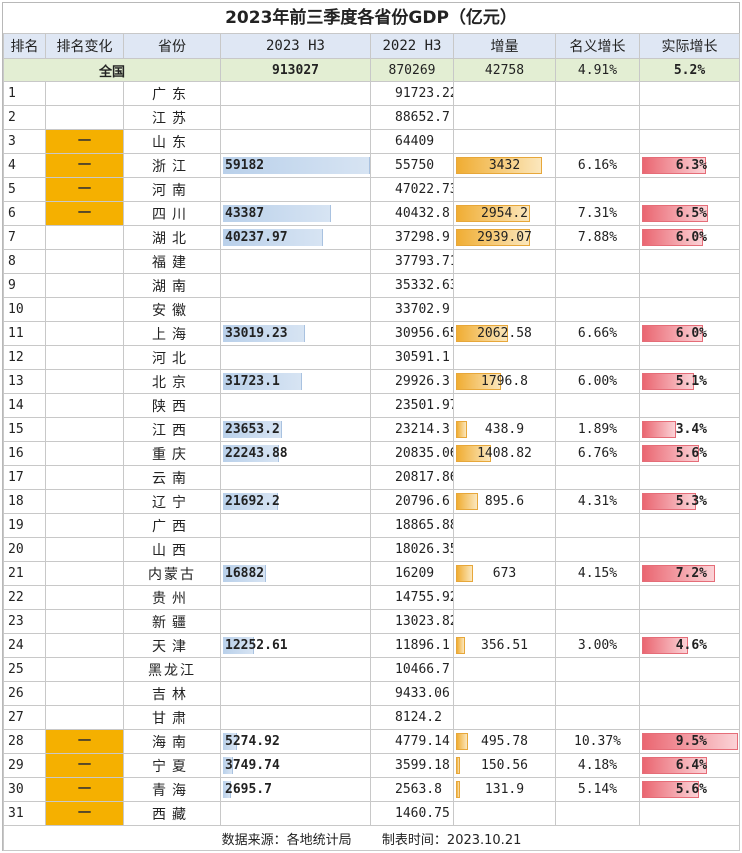  I want to click on rank-cell: 27, so click(24, 717).